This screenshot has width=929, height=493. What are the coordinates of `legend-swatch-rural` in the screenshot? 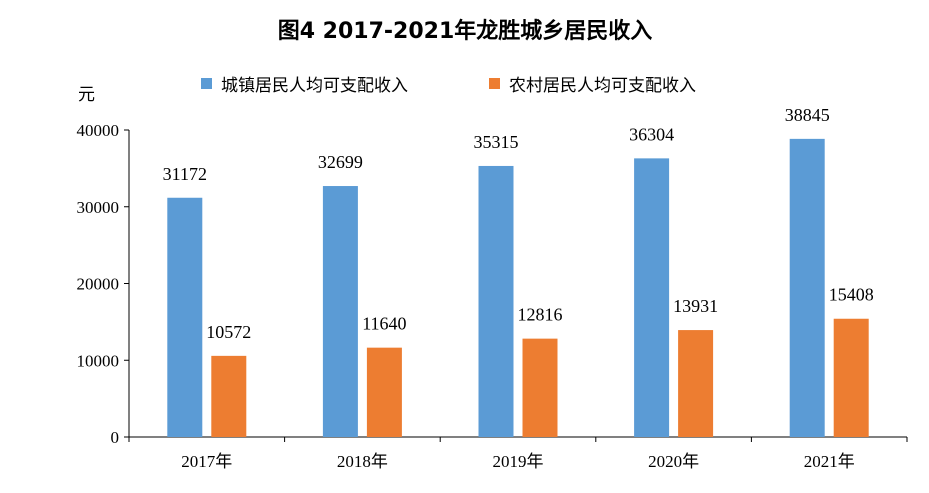 It's located at (494, 83).